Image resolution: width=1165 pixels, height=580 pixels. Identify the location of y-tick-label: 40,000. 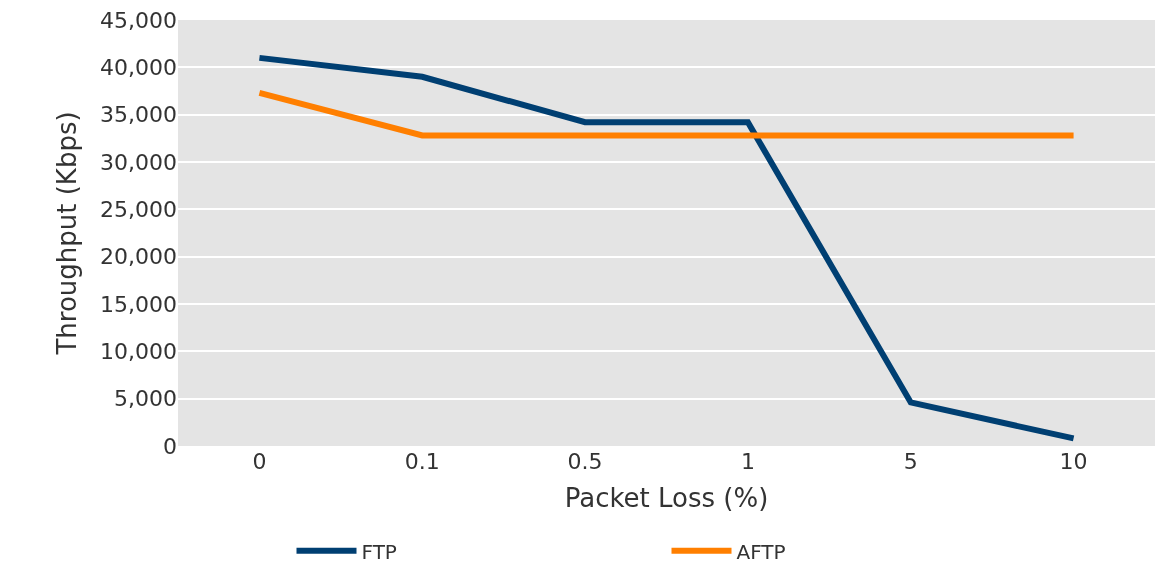
(138, 68).